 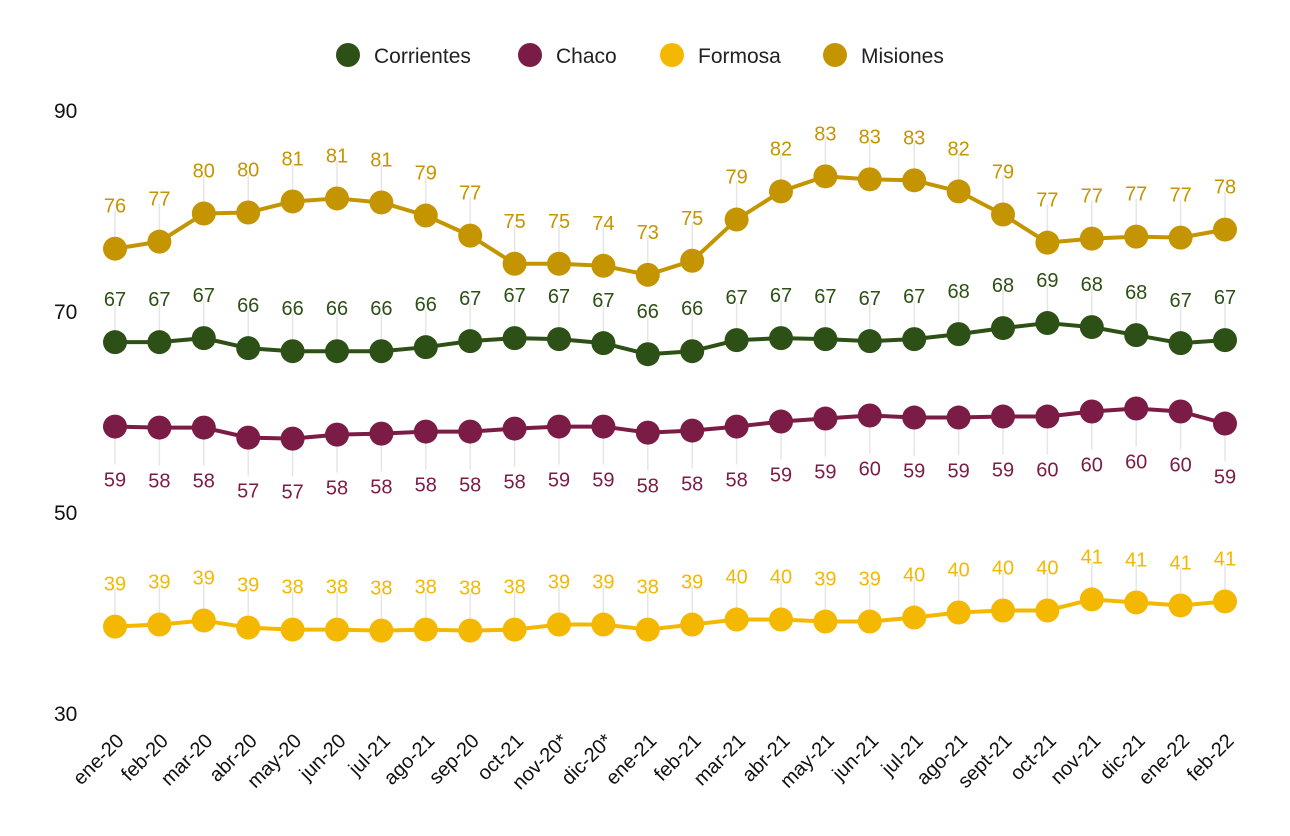 I want to click on data-label-misiones: 80, so click(x=248, y=171).